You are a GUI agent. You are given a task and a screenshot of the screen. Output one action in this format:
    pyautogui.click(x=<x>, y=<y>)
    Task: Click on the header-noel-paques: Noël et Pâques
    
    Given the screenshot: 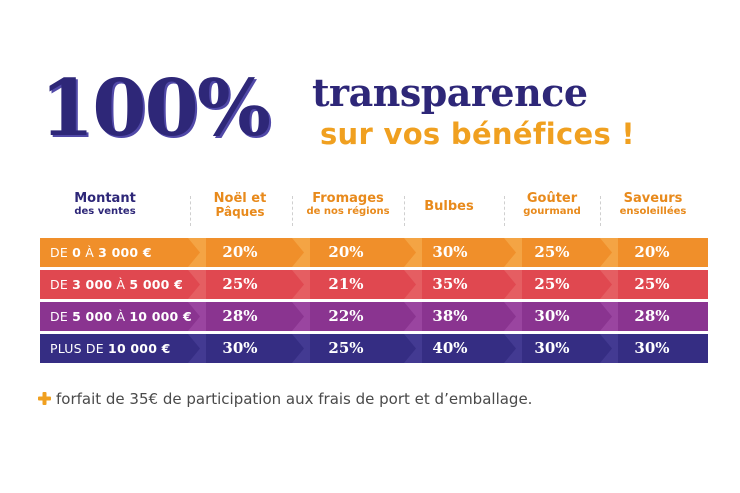 What is the action you would take?
    pyautogui.click(x=240, y=213)
    